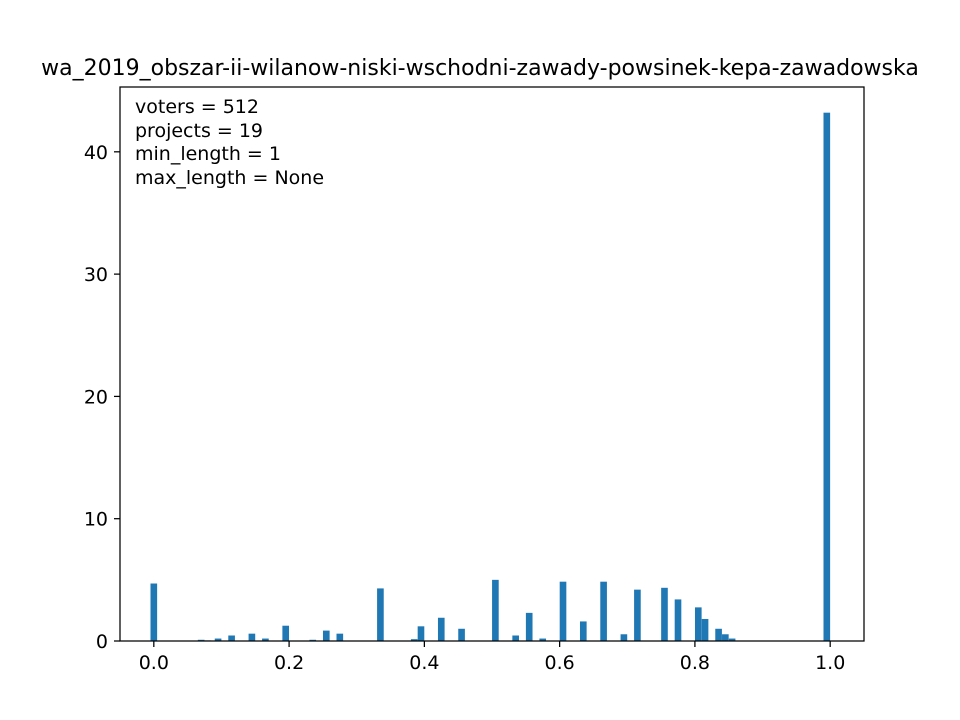 This screenshot has width=960, height=720. I want to click on annotation-line: min_length = 1, so click(208, 154).